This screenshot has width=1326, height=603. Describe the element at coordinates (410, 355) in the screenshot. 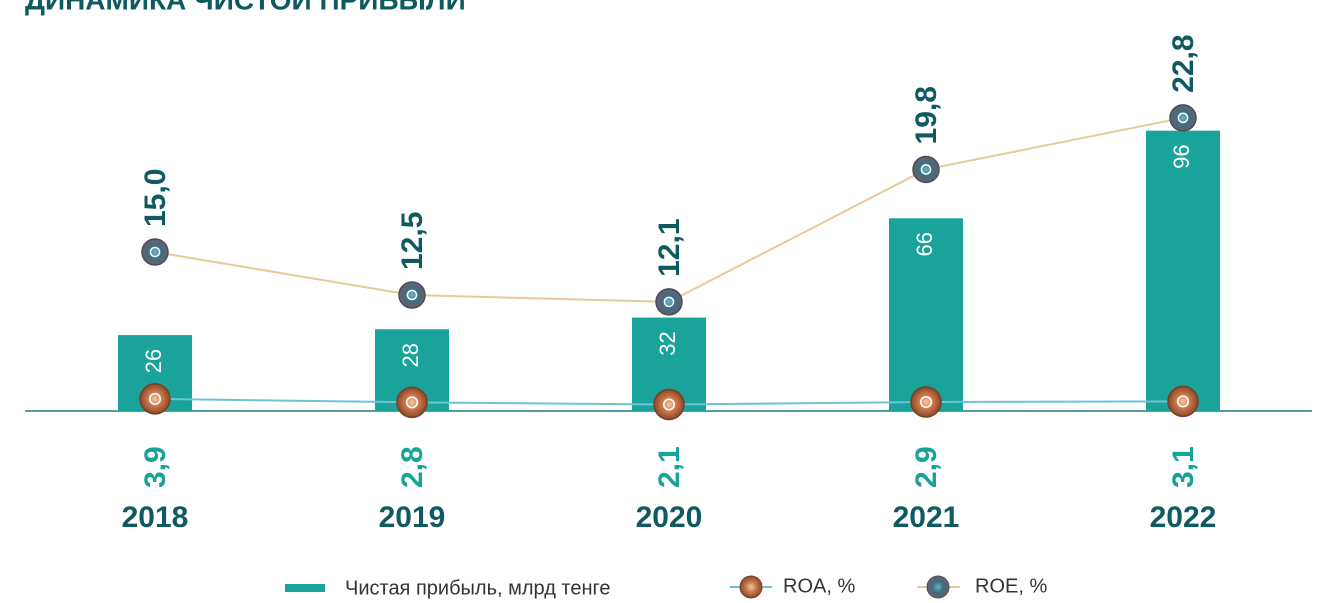

I see `bar-value-label: 28` at that location.